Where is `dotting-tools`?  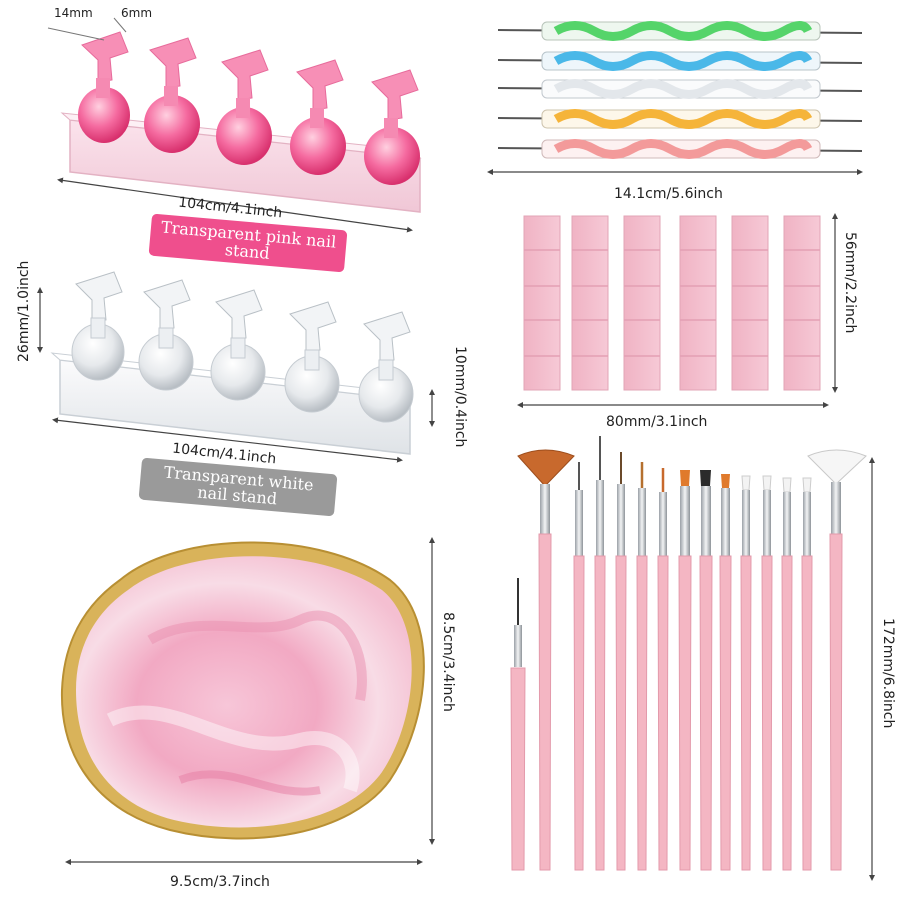
dotting-tools is located at coordinates (680, 90).